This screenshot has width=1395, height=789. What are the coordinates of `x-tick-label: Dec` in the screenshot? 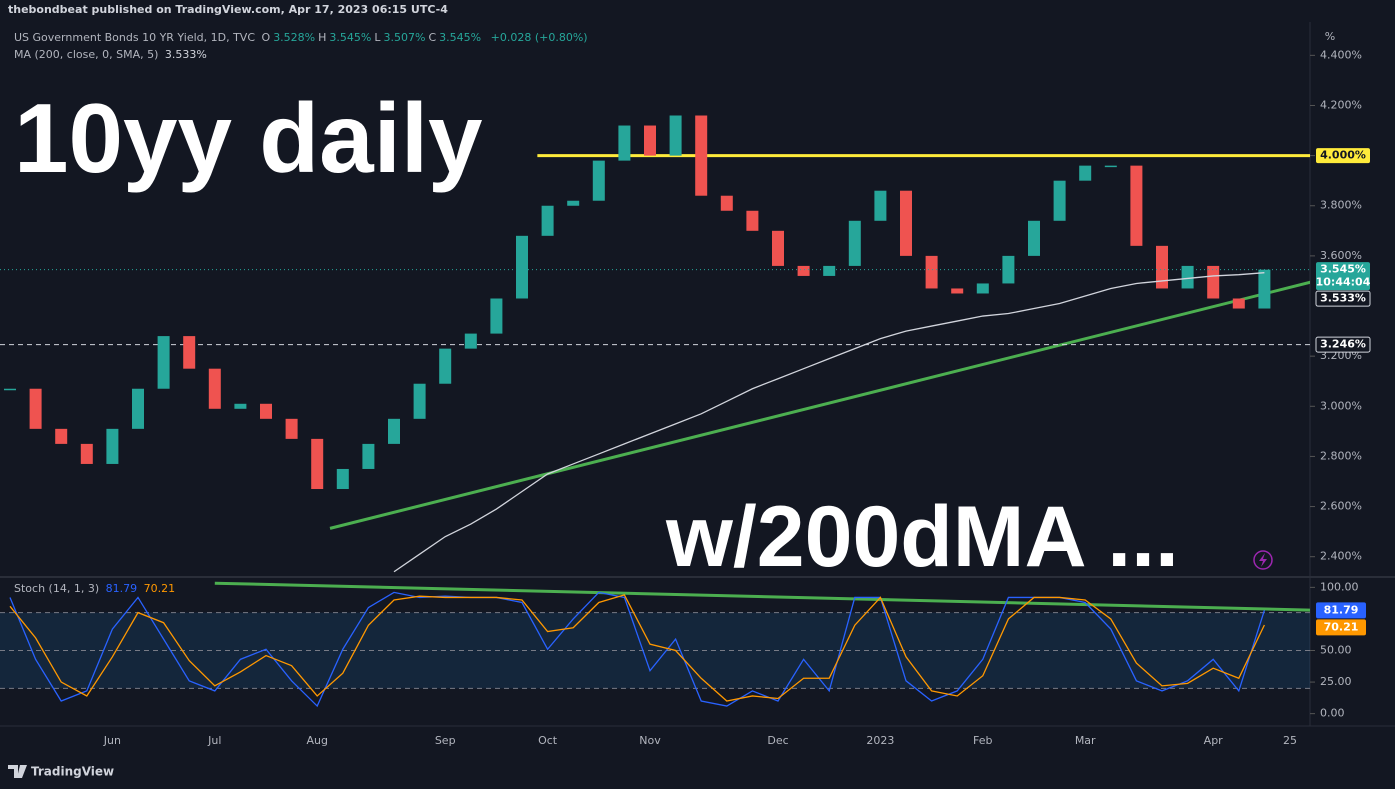 It's located at (777, 740).